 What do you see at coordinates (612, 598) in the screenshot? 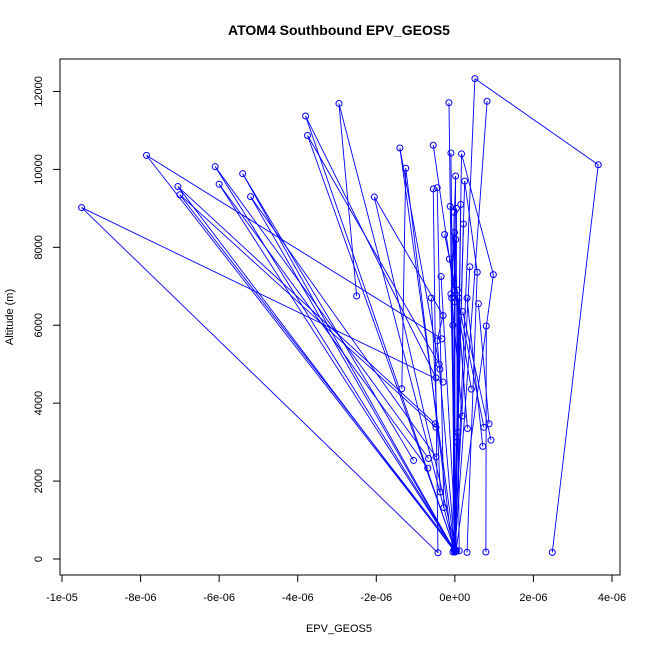
I see `x-tick-label: 4e-06` at bounding box center [612, 598].